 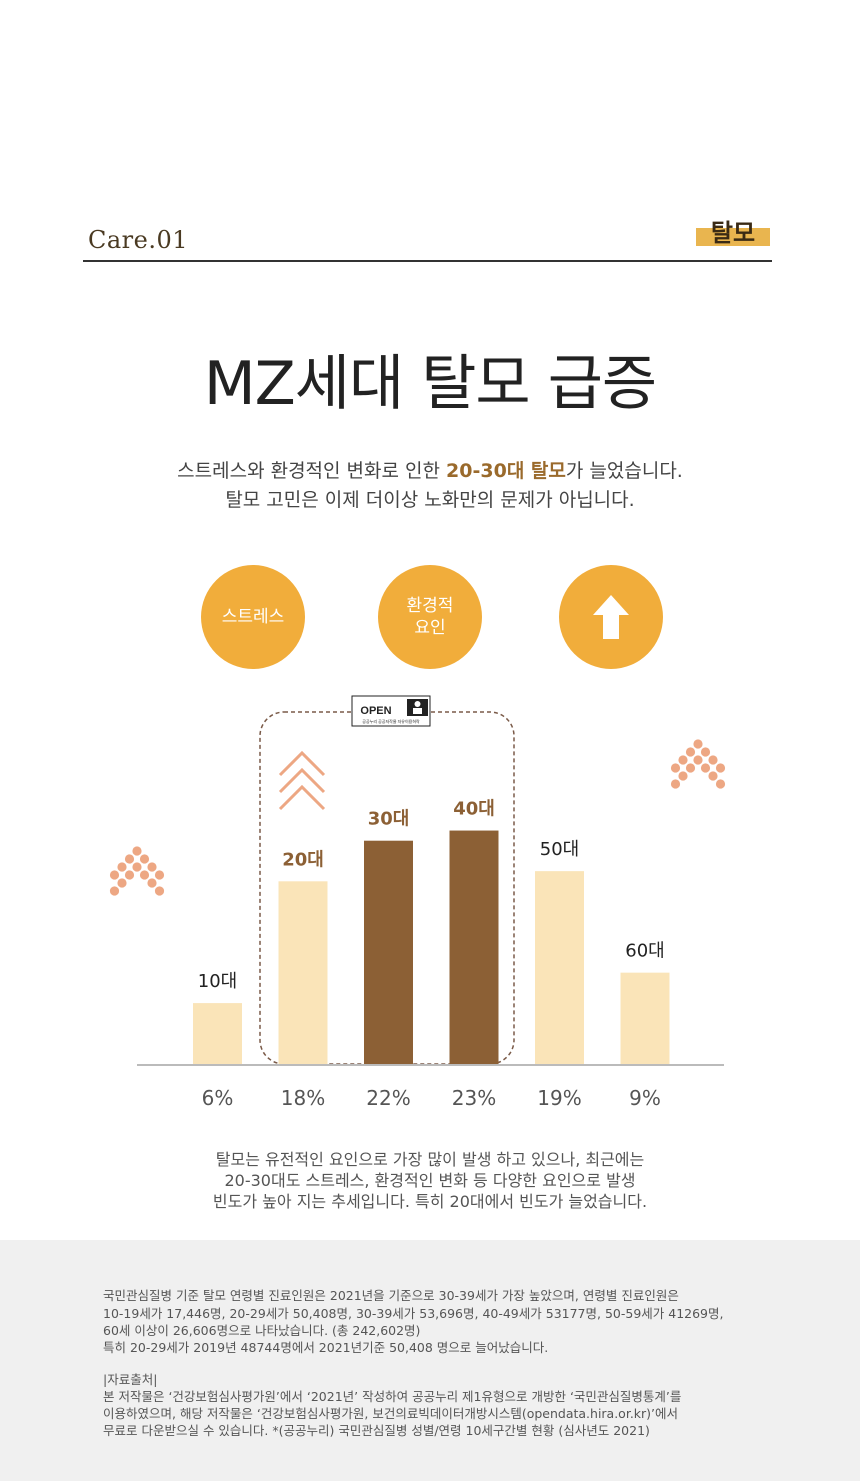 I want to click on environment-label-1: 환경적, so click(x=430, y=606).